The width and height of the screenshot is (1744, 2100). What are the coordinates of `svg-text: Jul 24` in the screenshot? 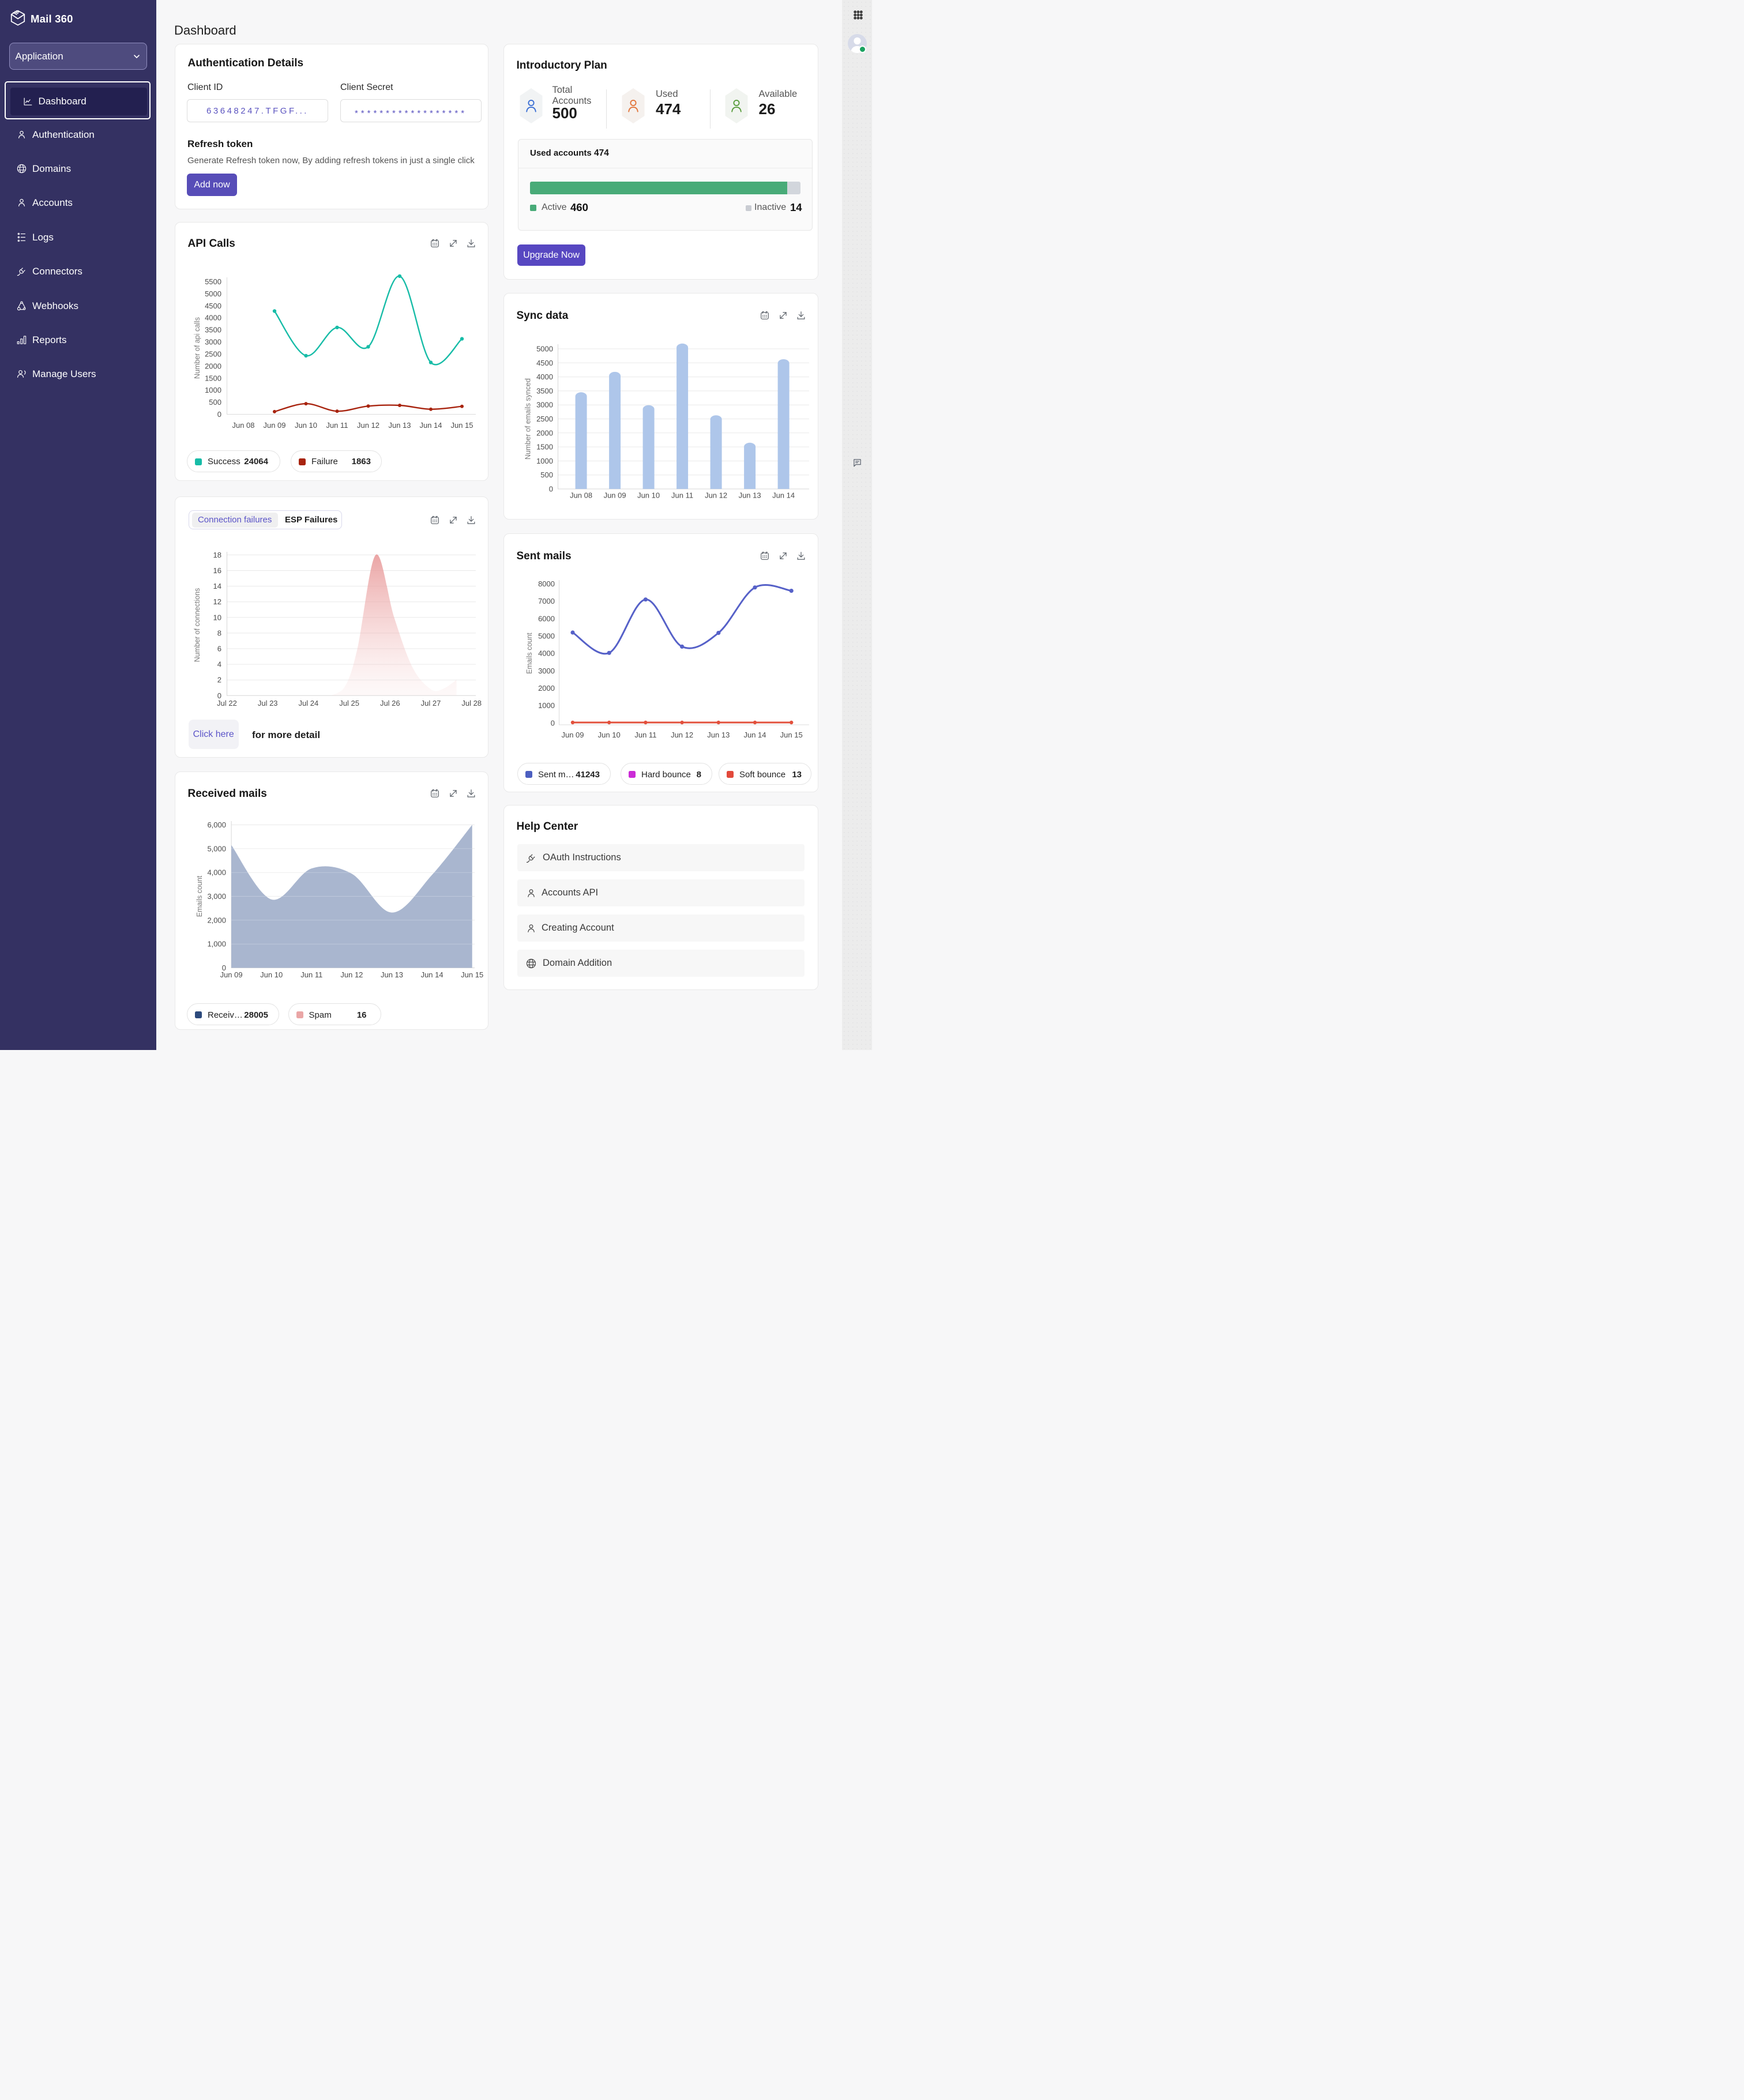 It's located at (308, 703).